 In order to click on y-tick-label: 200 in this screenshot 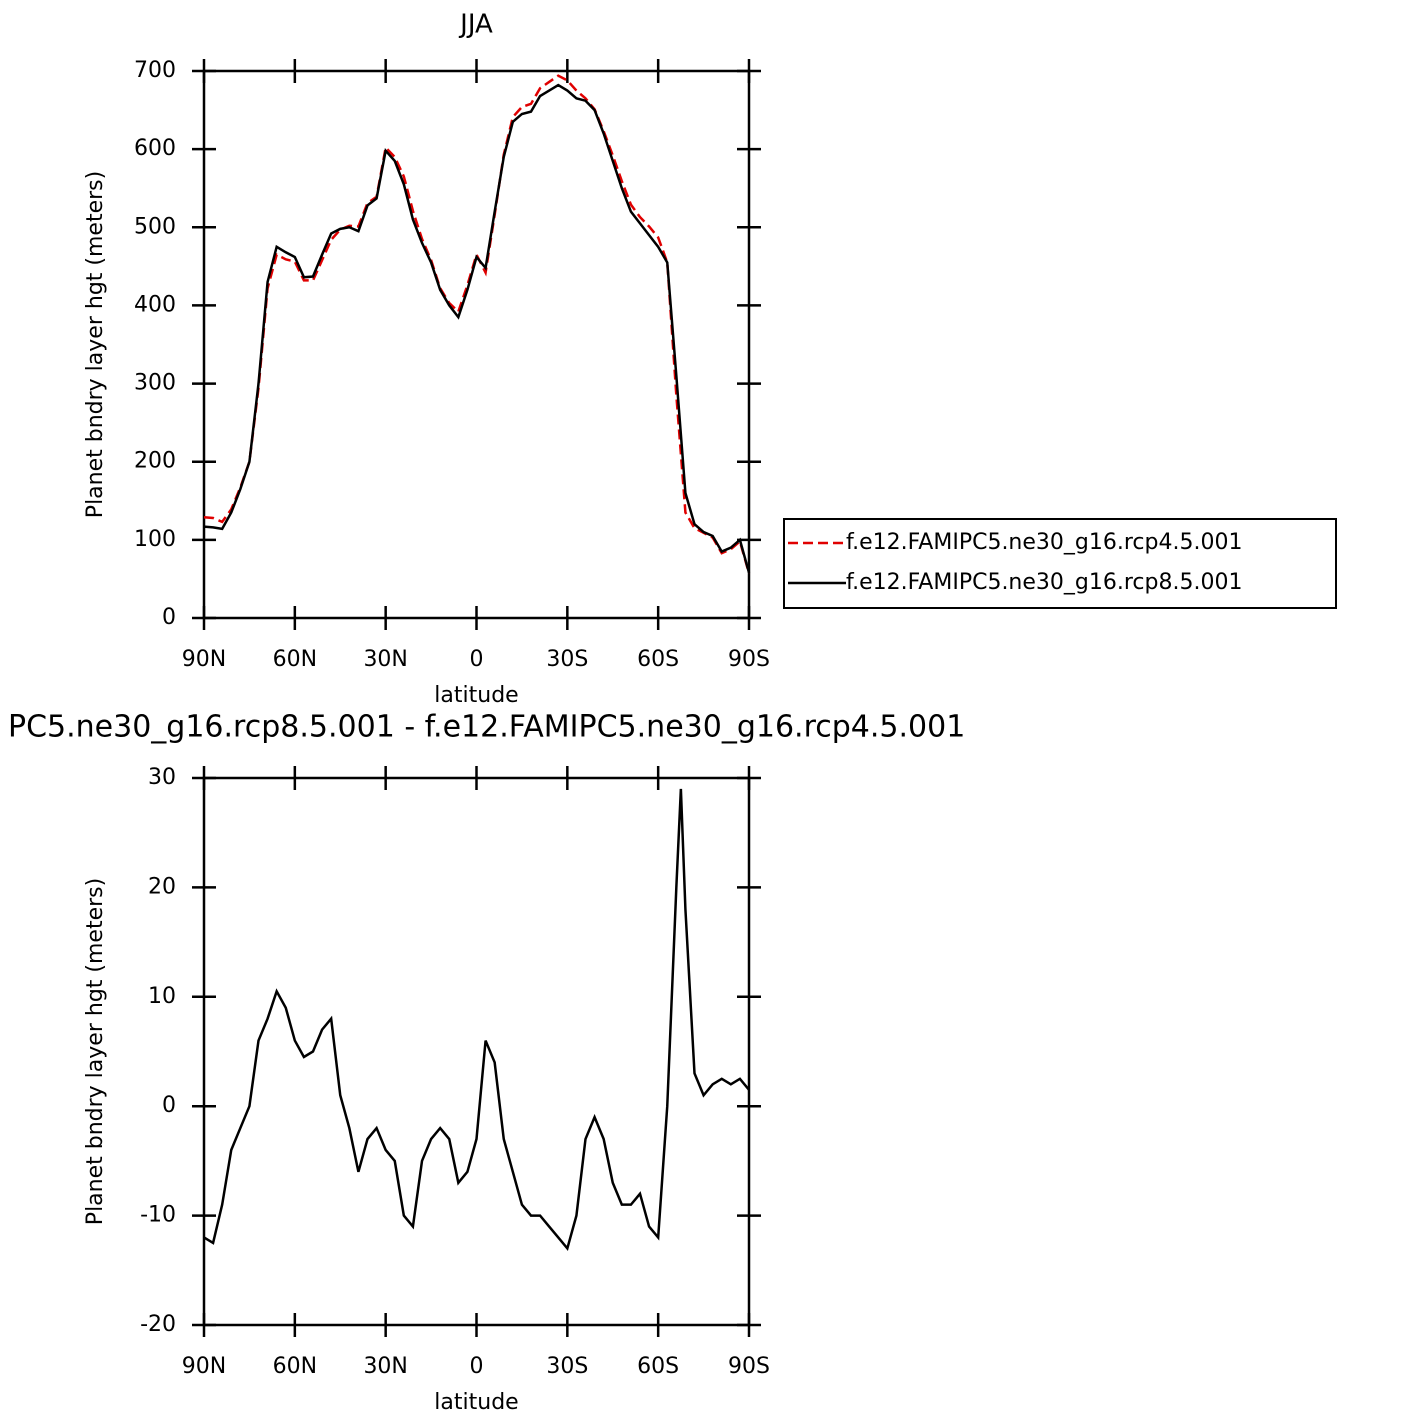, I will do `click(155, 461)`.